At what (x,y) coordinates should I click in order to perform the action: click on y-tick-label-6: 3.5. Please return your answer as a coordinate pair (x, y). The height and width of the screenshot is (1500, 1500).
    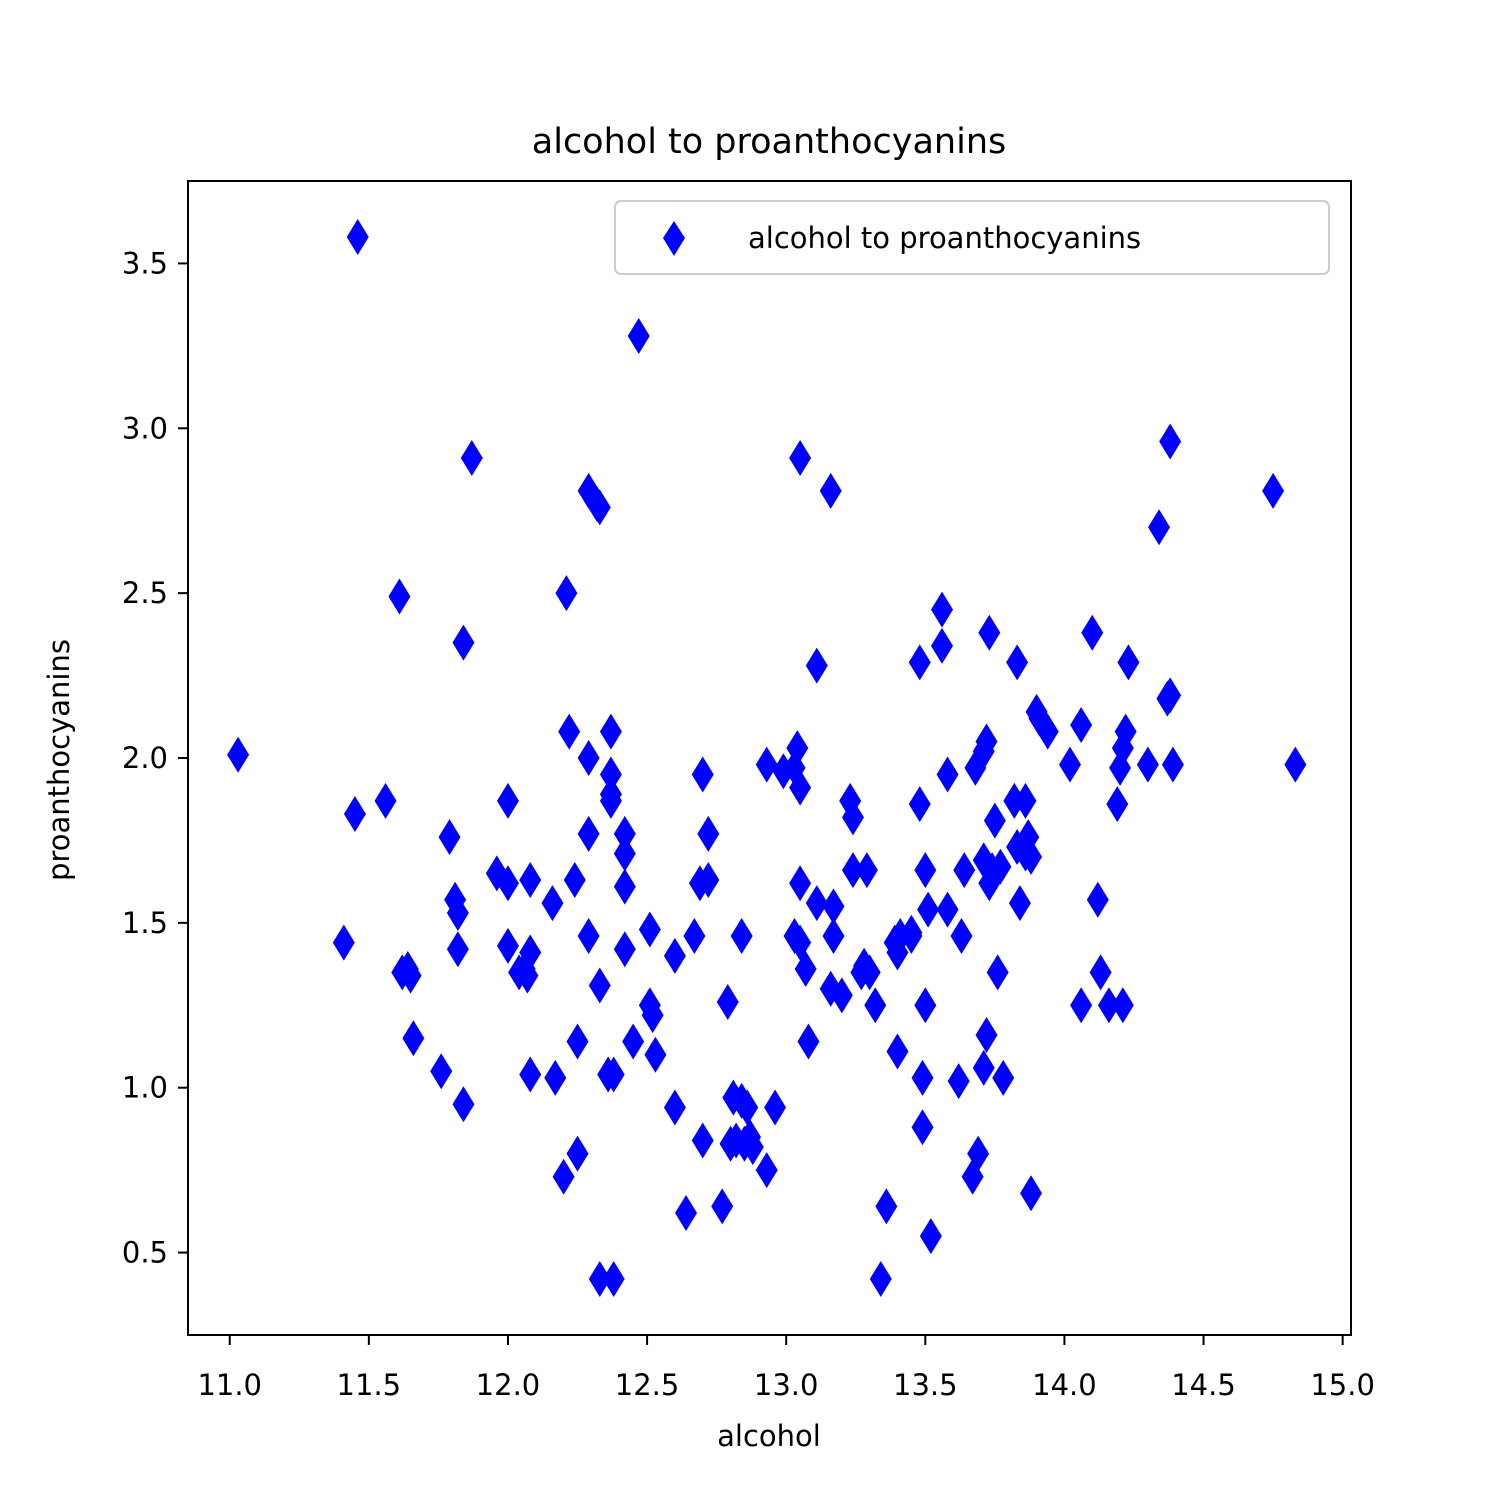
    Looking at the image, I should click on (145, 263).